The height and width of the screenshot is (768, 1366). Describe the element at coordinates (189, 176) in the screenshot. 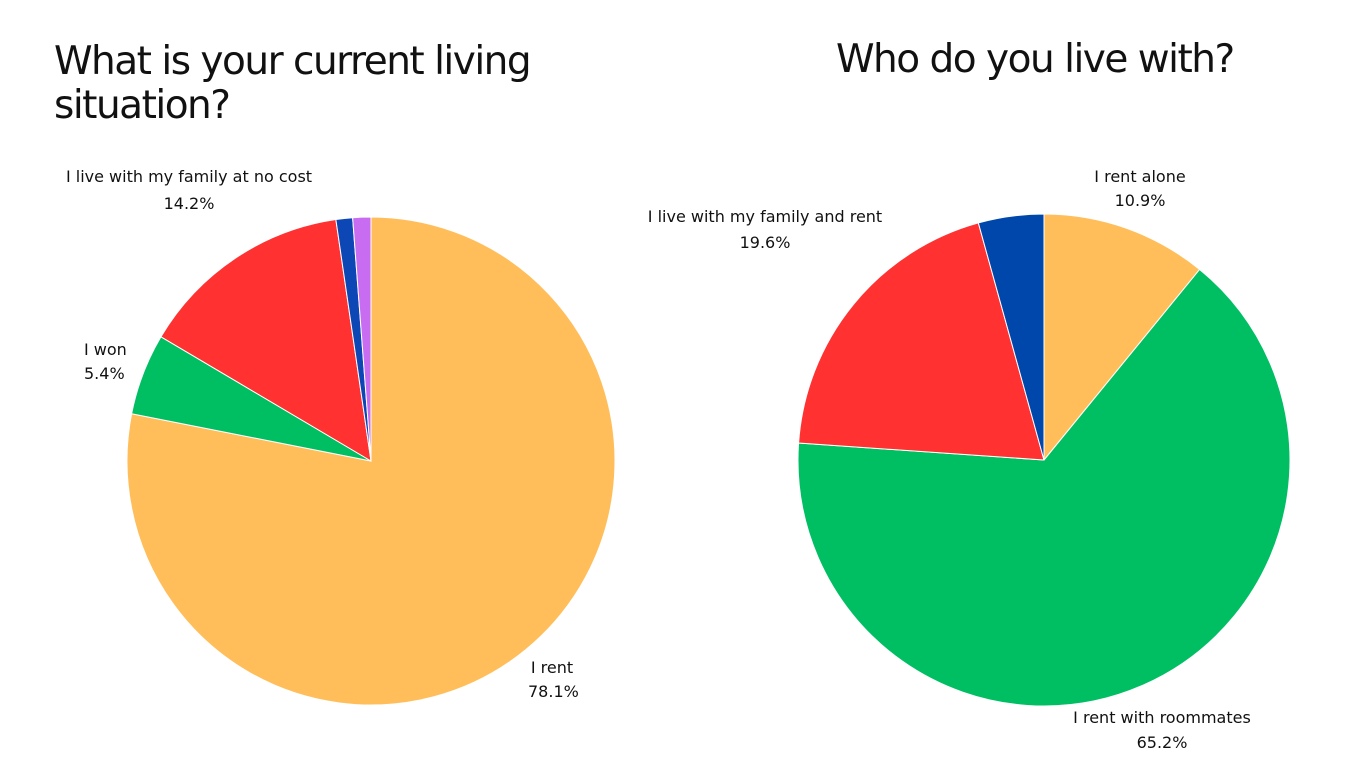

I see `slice-label-name: I live with my family at no cost` at that location.